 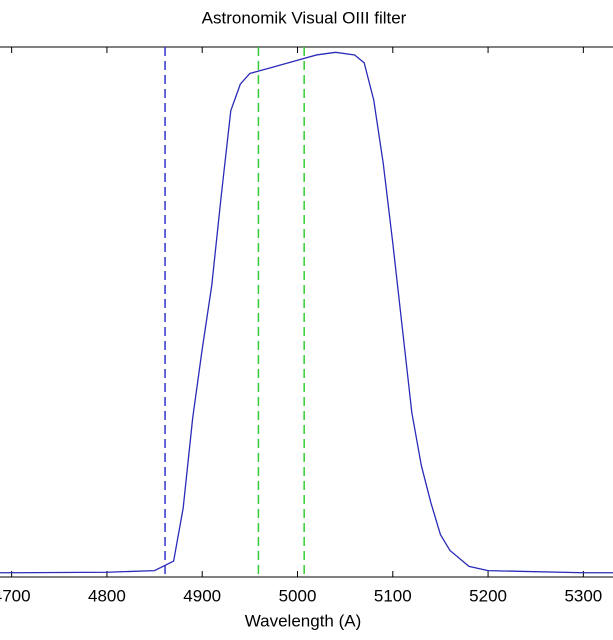 I want to click on x-tick-label: 4700, so click(x=15, y=595).